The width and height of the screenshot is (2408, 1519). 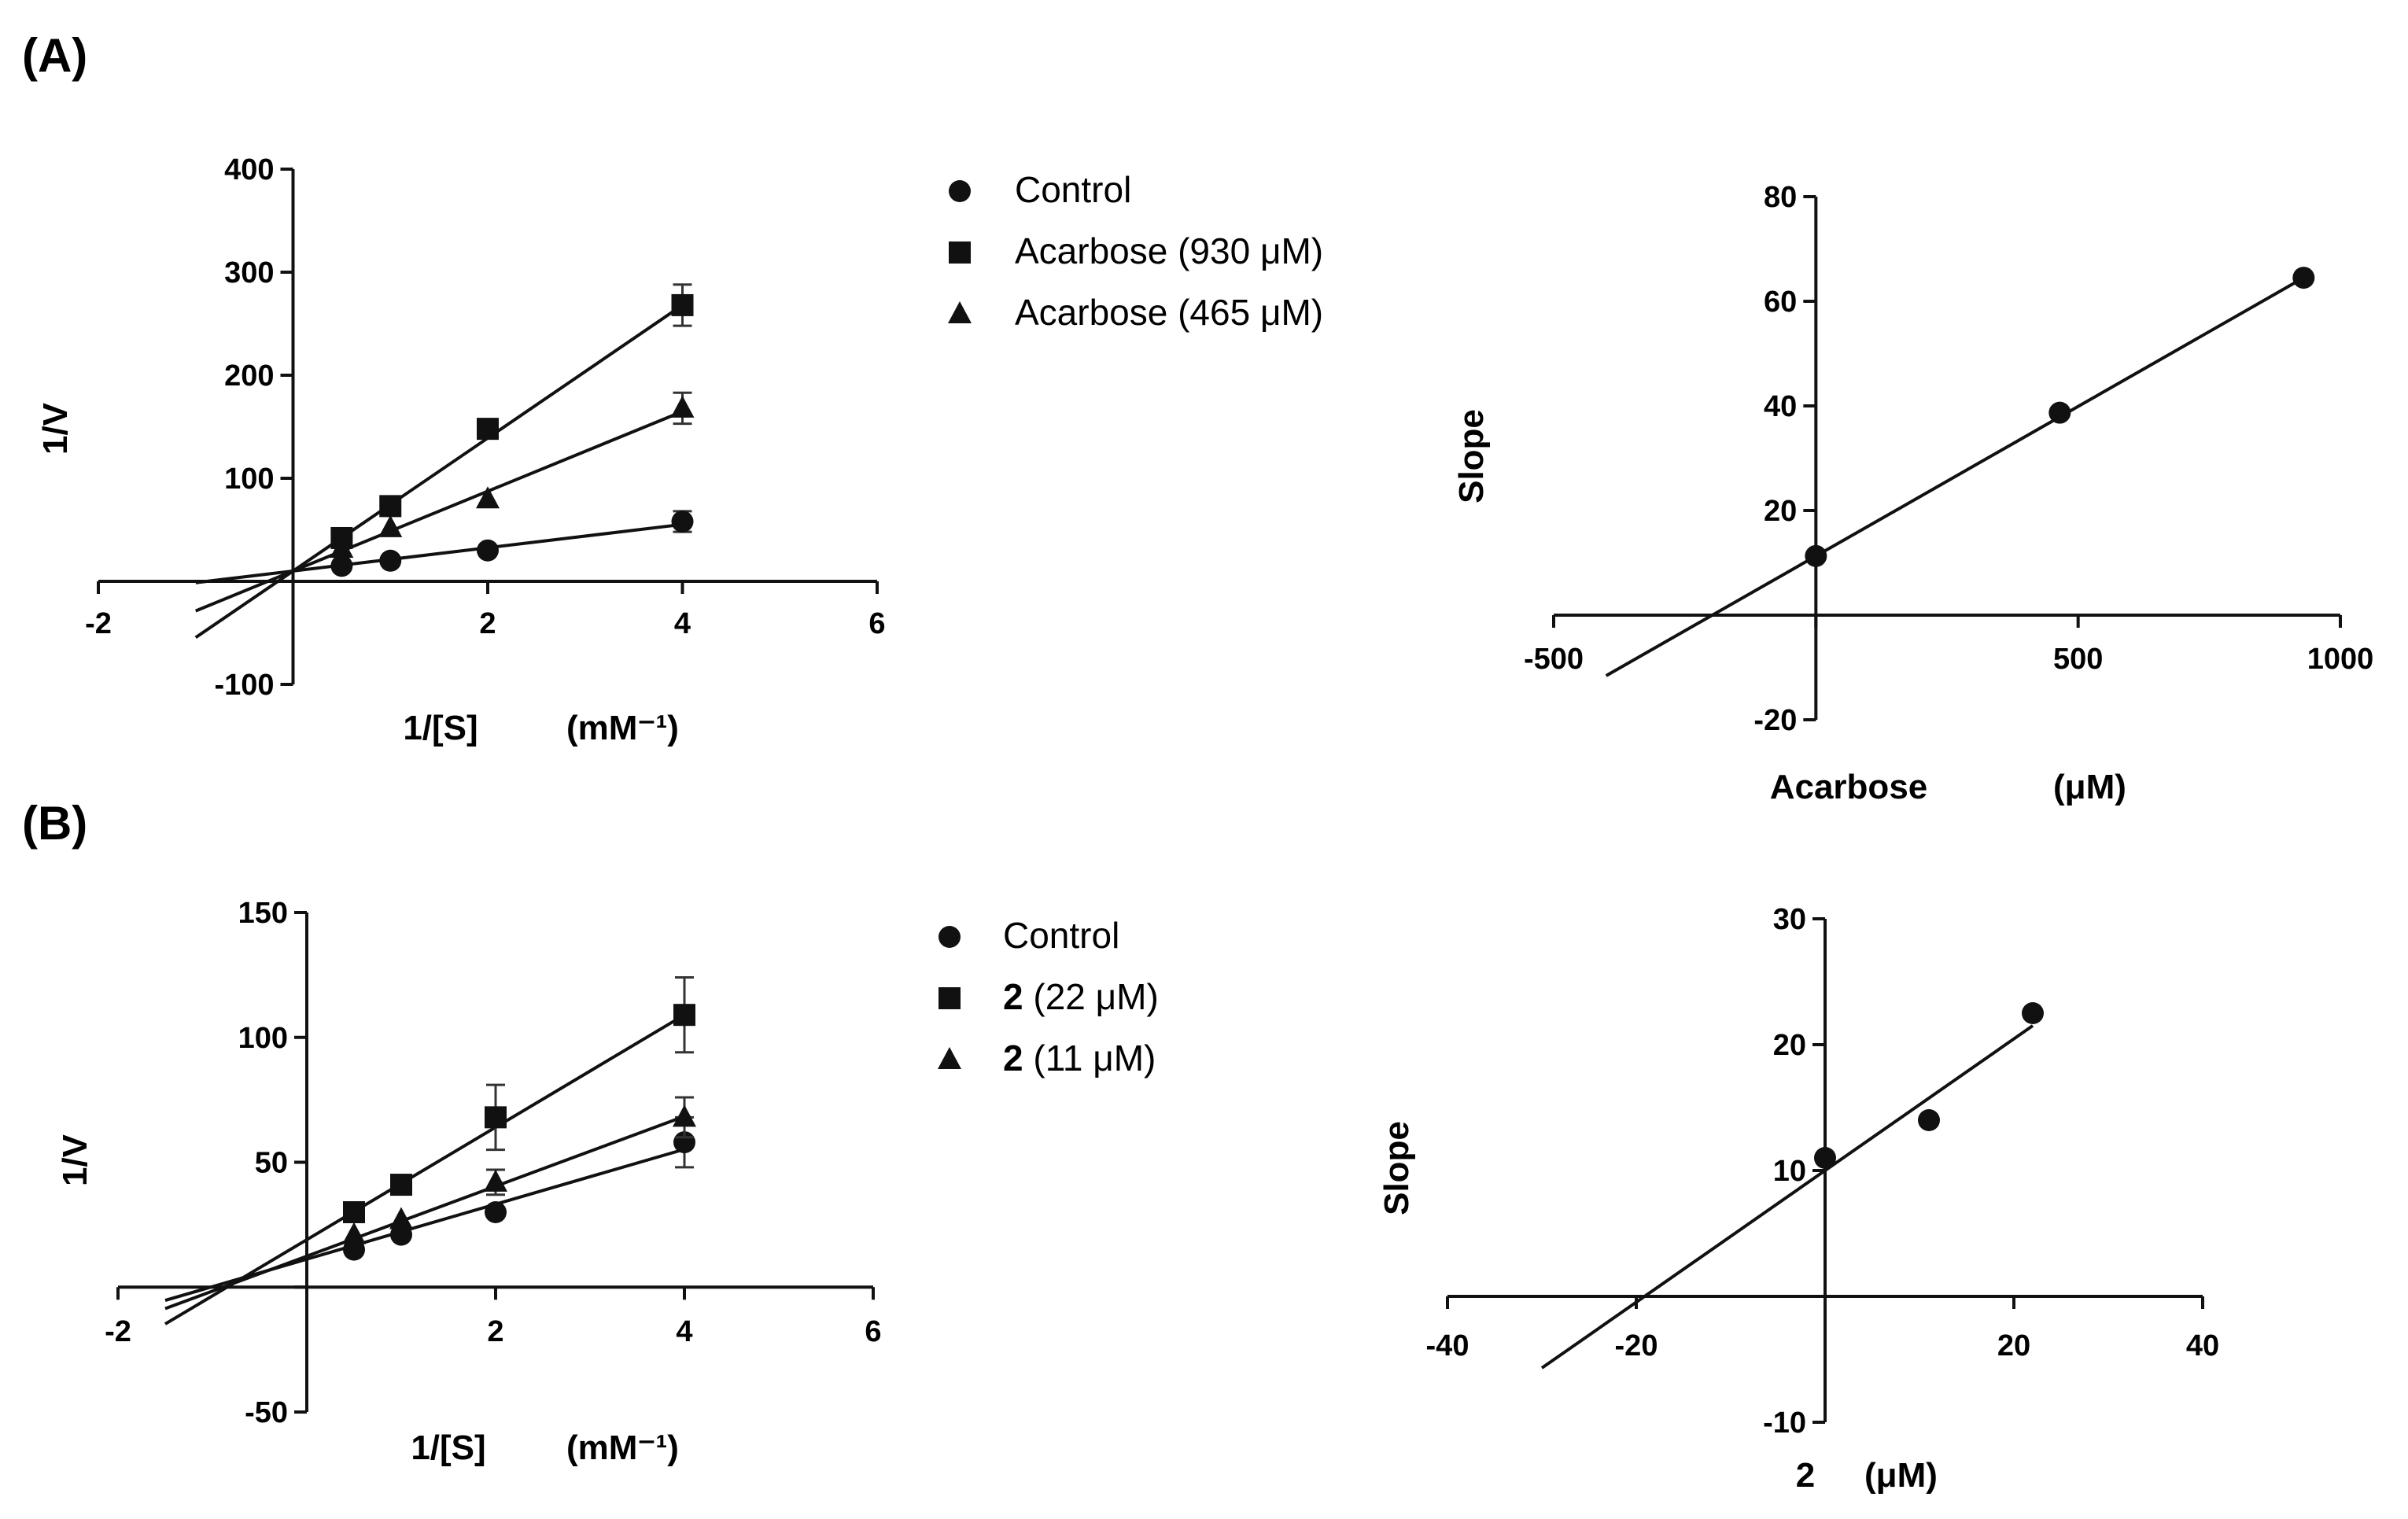 I want to click on x-tick-label: 20, so click(x=2013, y=1345).